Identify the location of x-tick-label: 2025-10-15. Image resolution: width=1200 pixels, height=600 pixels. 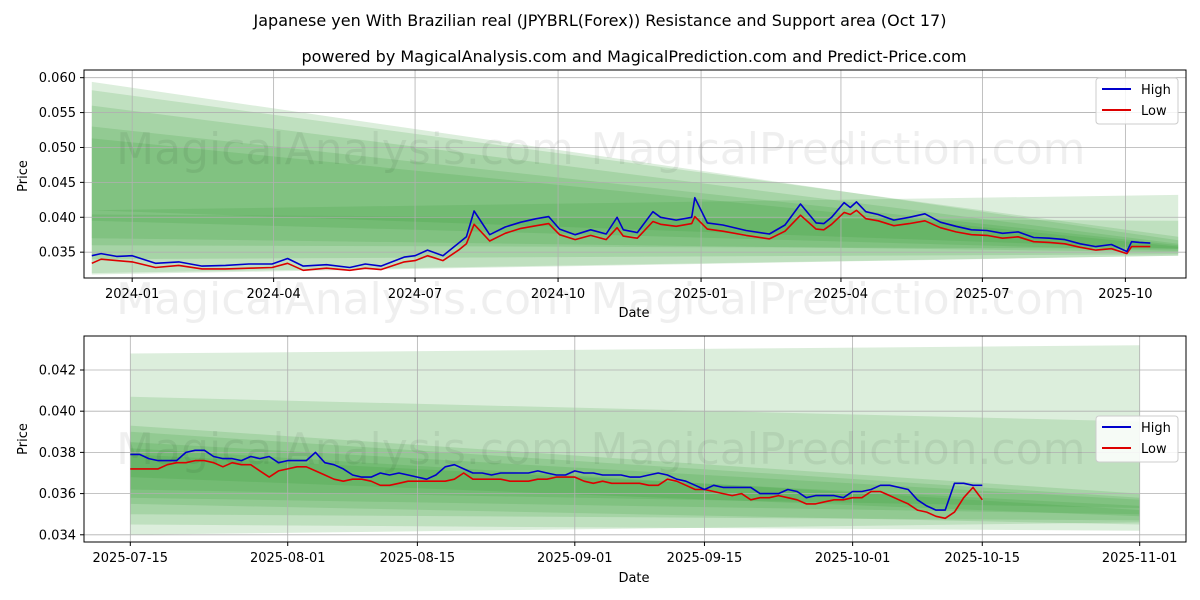
(982, 558).